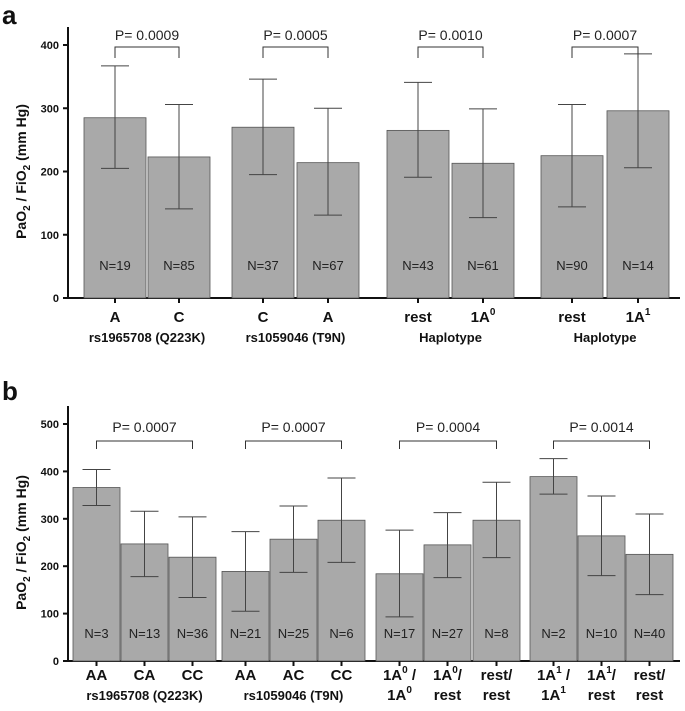 Image resolution: width=685 pixels, height=711 pixels. Describe the element at coordinates (50, 109) in the screenshot. I see `panel-a-y-tick-label: 300` at that location.